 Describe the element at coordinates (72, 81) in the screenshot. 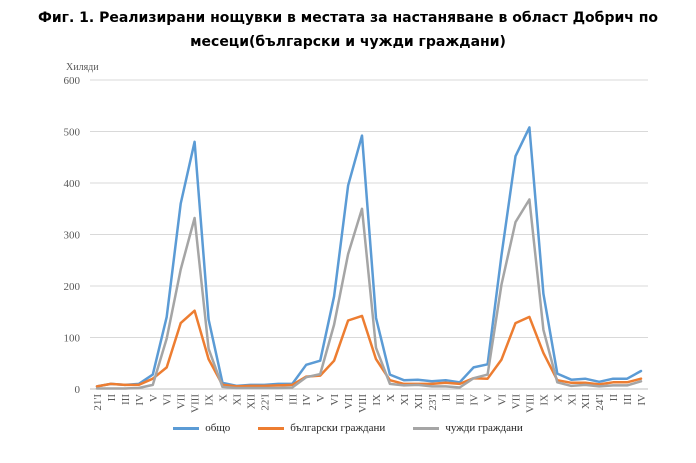

I see `y-tick-label: 600` at that location.